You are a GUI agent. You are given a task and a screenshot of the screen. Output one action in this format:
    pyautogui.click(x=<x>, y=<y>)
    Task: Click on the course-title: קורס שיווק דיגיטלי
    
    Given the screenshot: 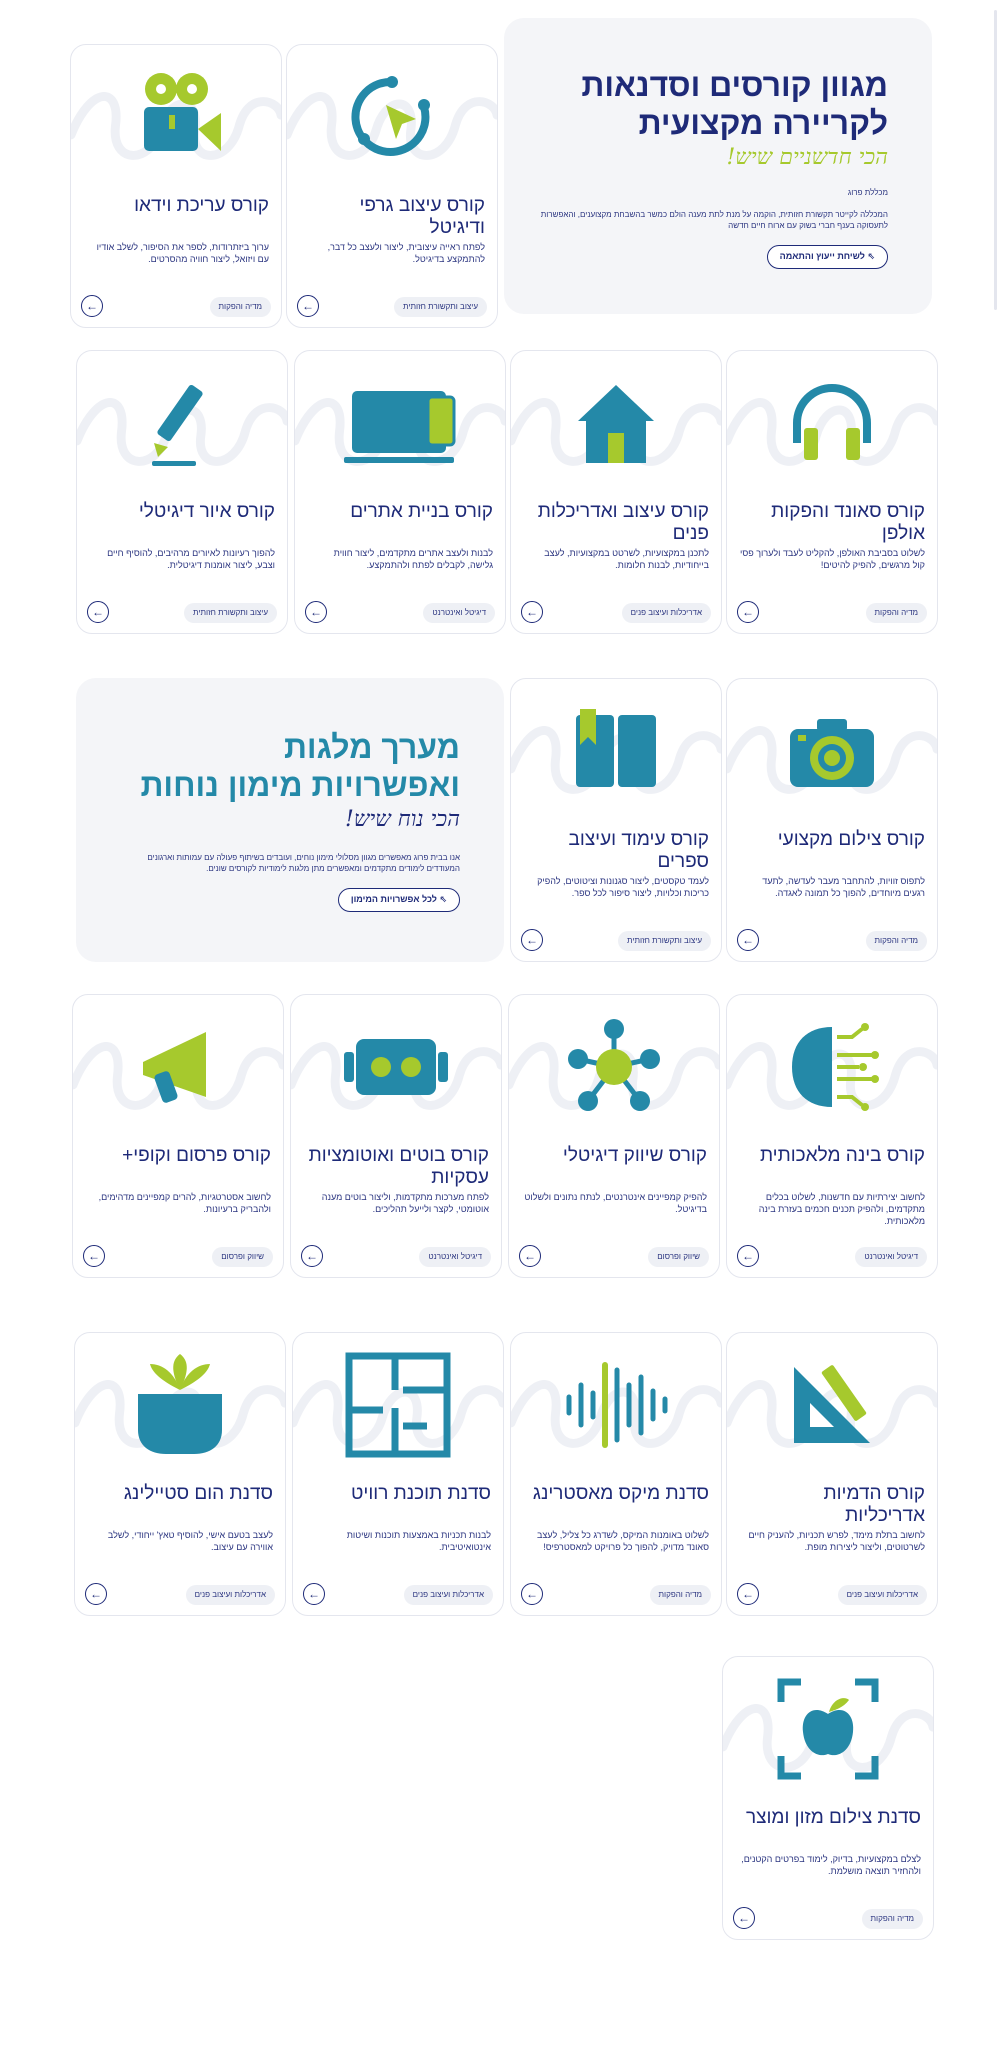 What is the action you would take?
    pyautogui.click(x=634, y=1155)
    